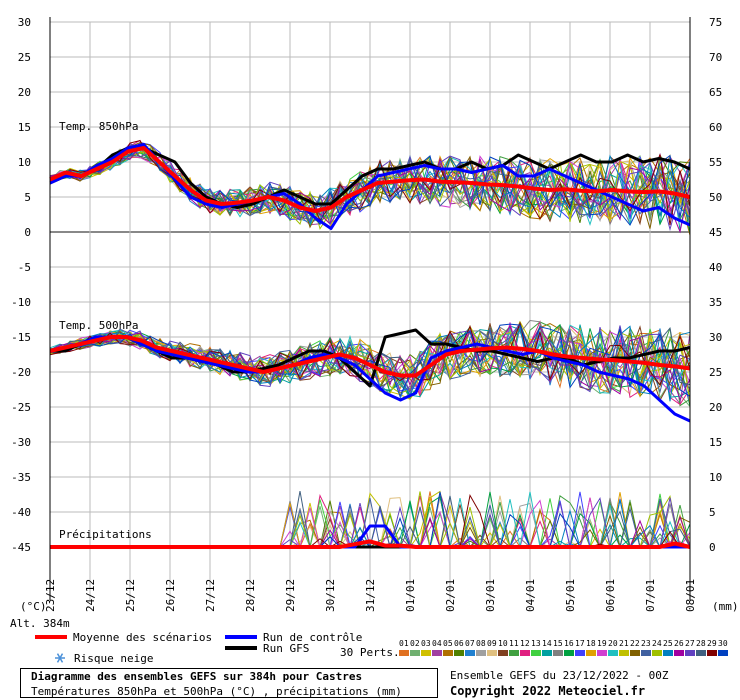 The width and height of the screenshot is (740, 700). What do you see at coordinates (580, 643) in the screenshot?
I see `pert-id: 17` at bounding box center [580, 643].